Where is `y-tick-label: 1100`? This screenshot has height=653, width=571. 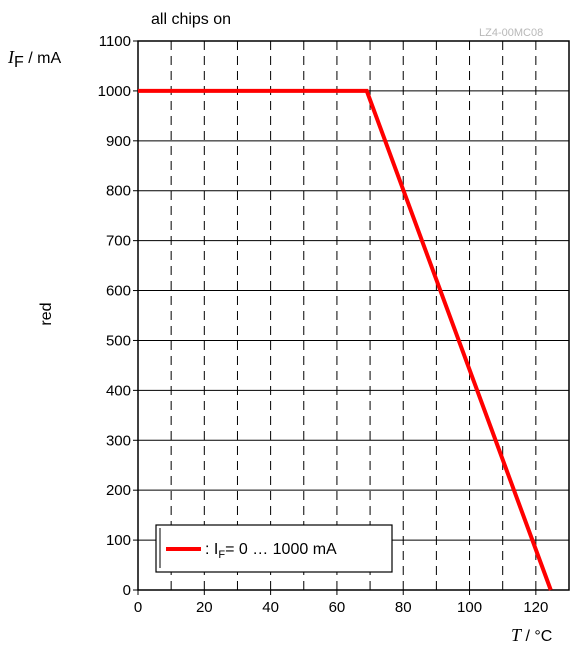
y-tick-label: 1100 is located at coordinates (115, 41).